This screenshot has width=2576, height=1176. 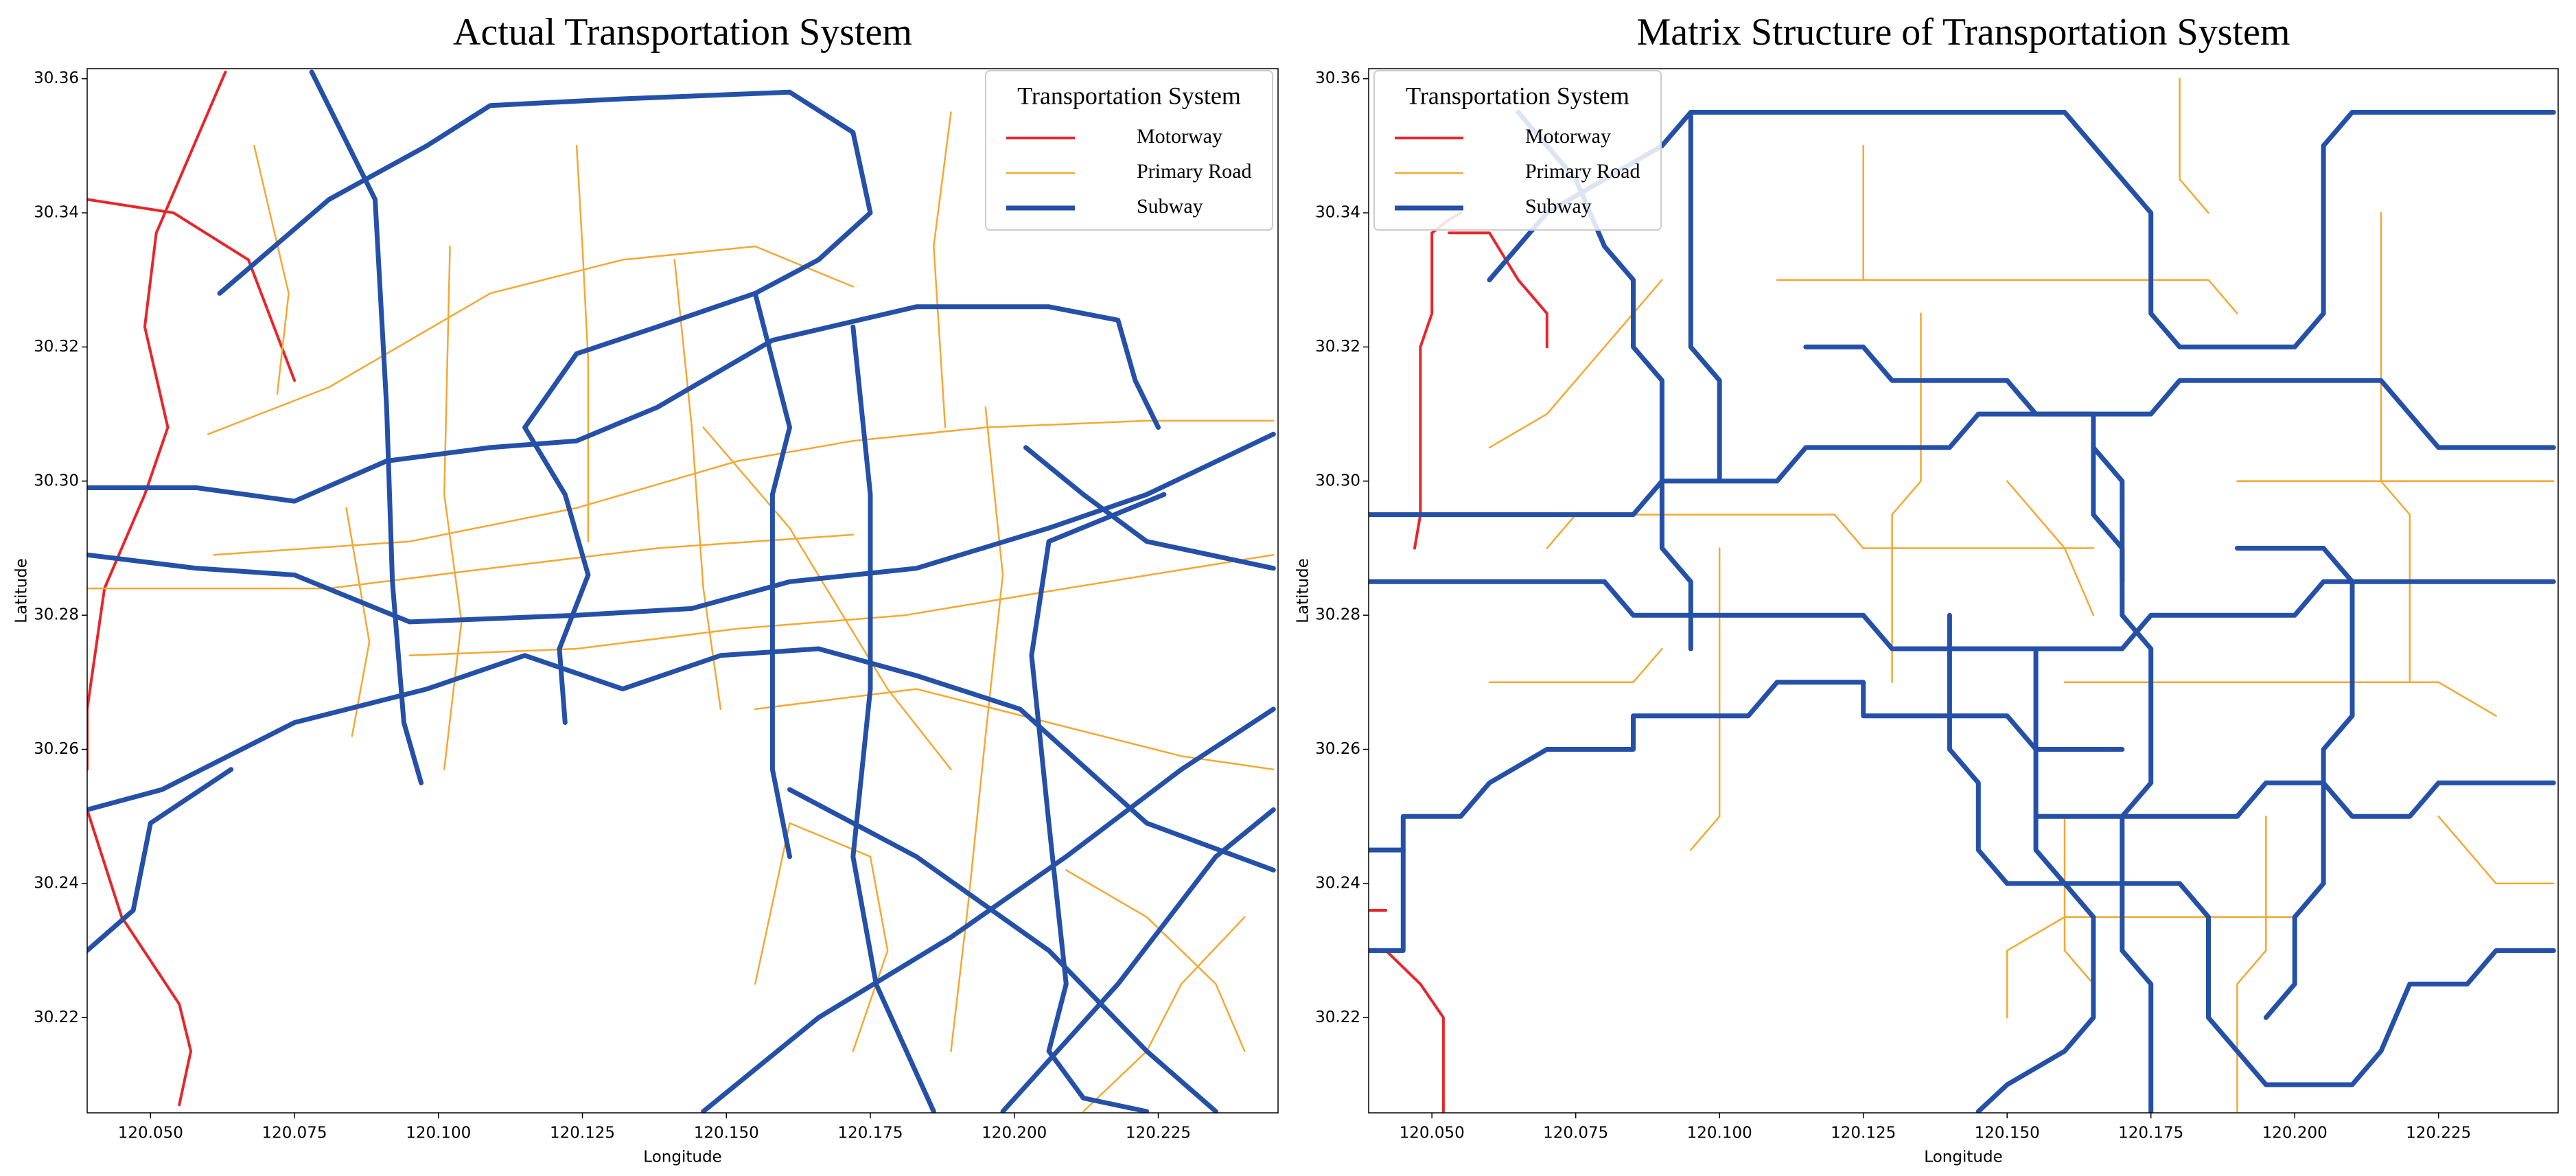 I want to click on legend-label: Subway, so click(x=1558, y=206).